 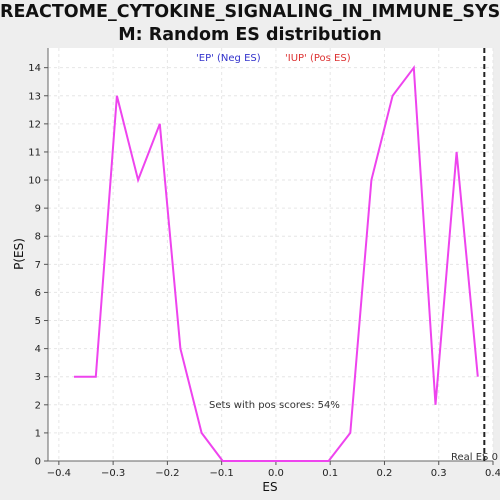 I want to click on y-axis-title: P(ES), so click(x=19, y=254).